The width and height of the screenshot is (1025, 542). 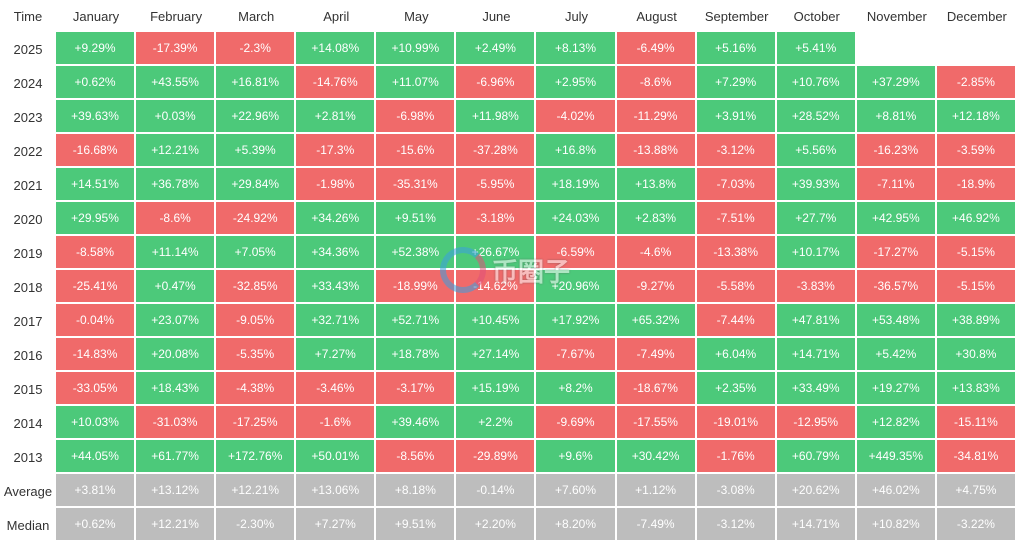 I want to click on summary-cell: +0.62%, so click(x=96, y=525).